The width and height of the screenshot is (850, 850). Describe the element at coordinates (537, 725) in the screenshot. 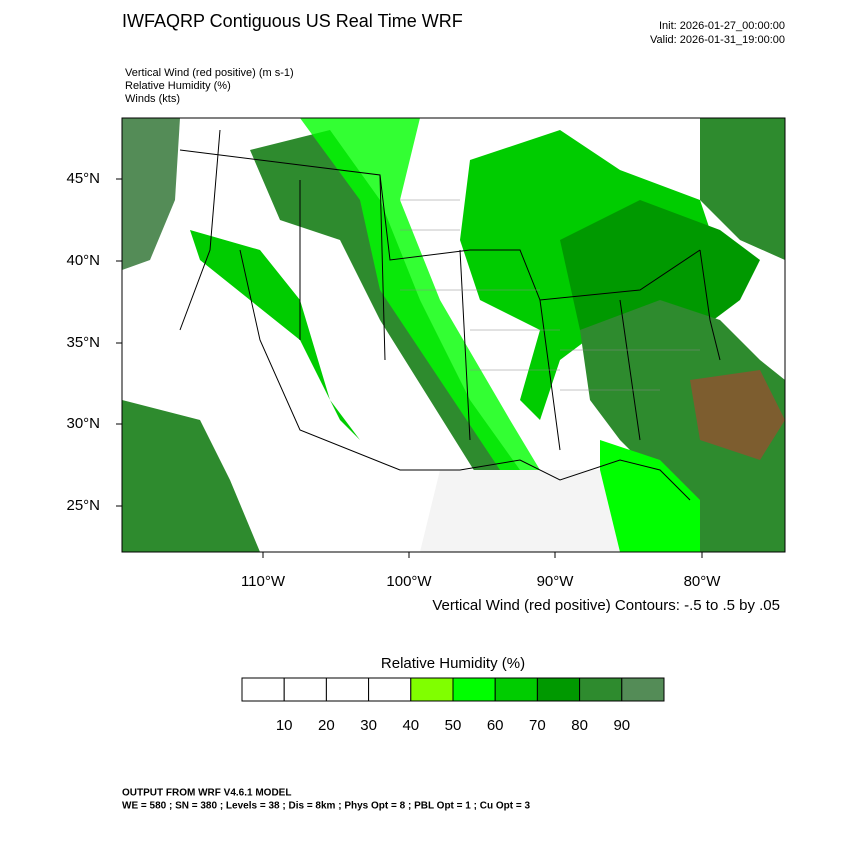

I see `colorbar-label: 70` at that location.